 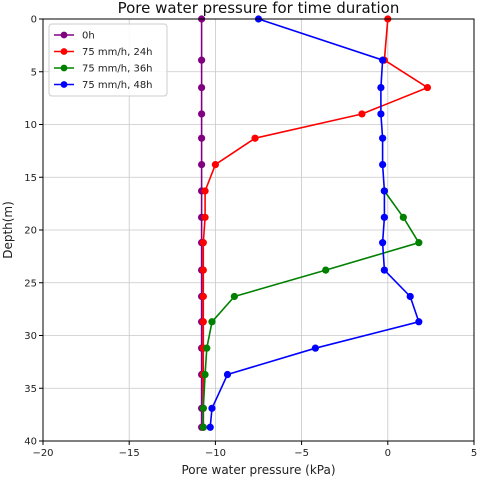 I want to click on x-tick-label: 5, so click(x=474, y=453).